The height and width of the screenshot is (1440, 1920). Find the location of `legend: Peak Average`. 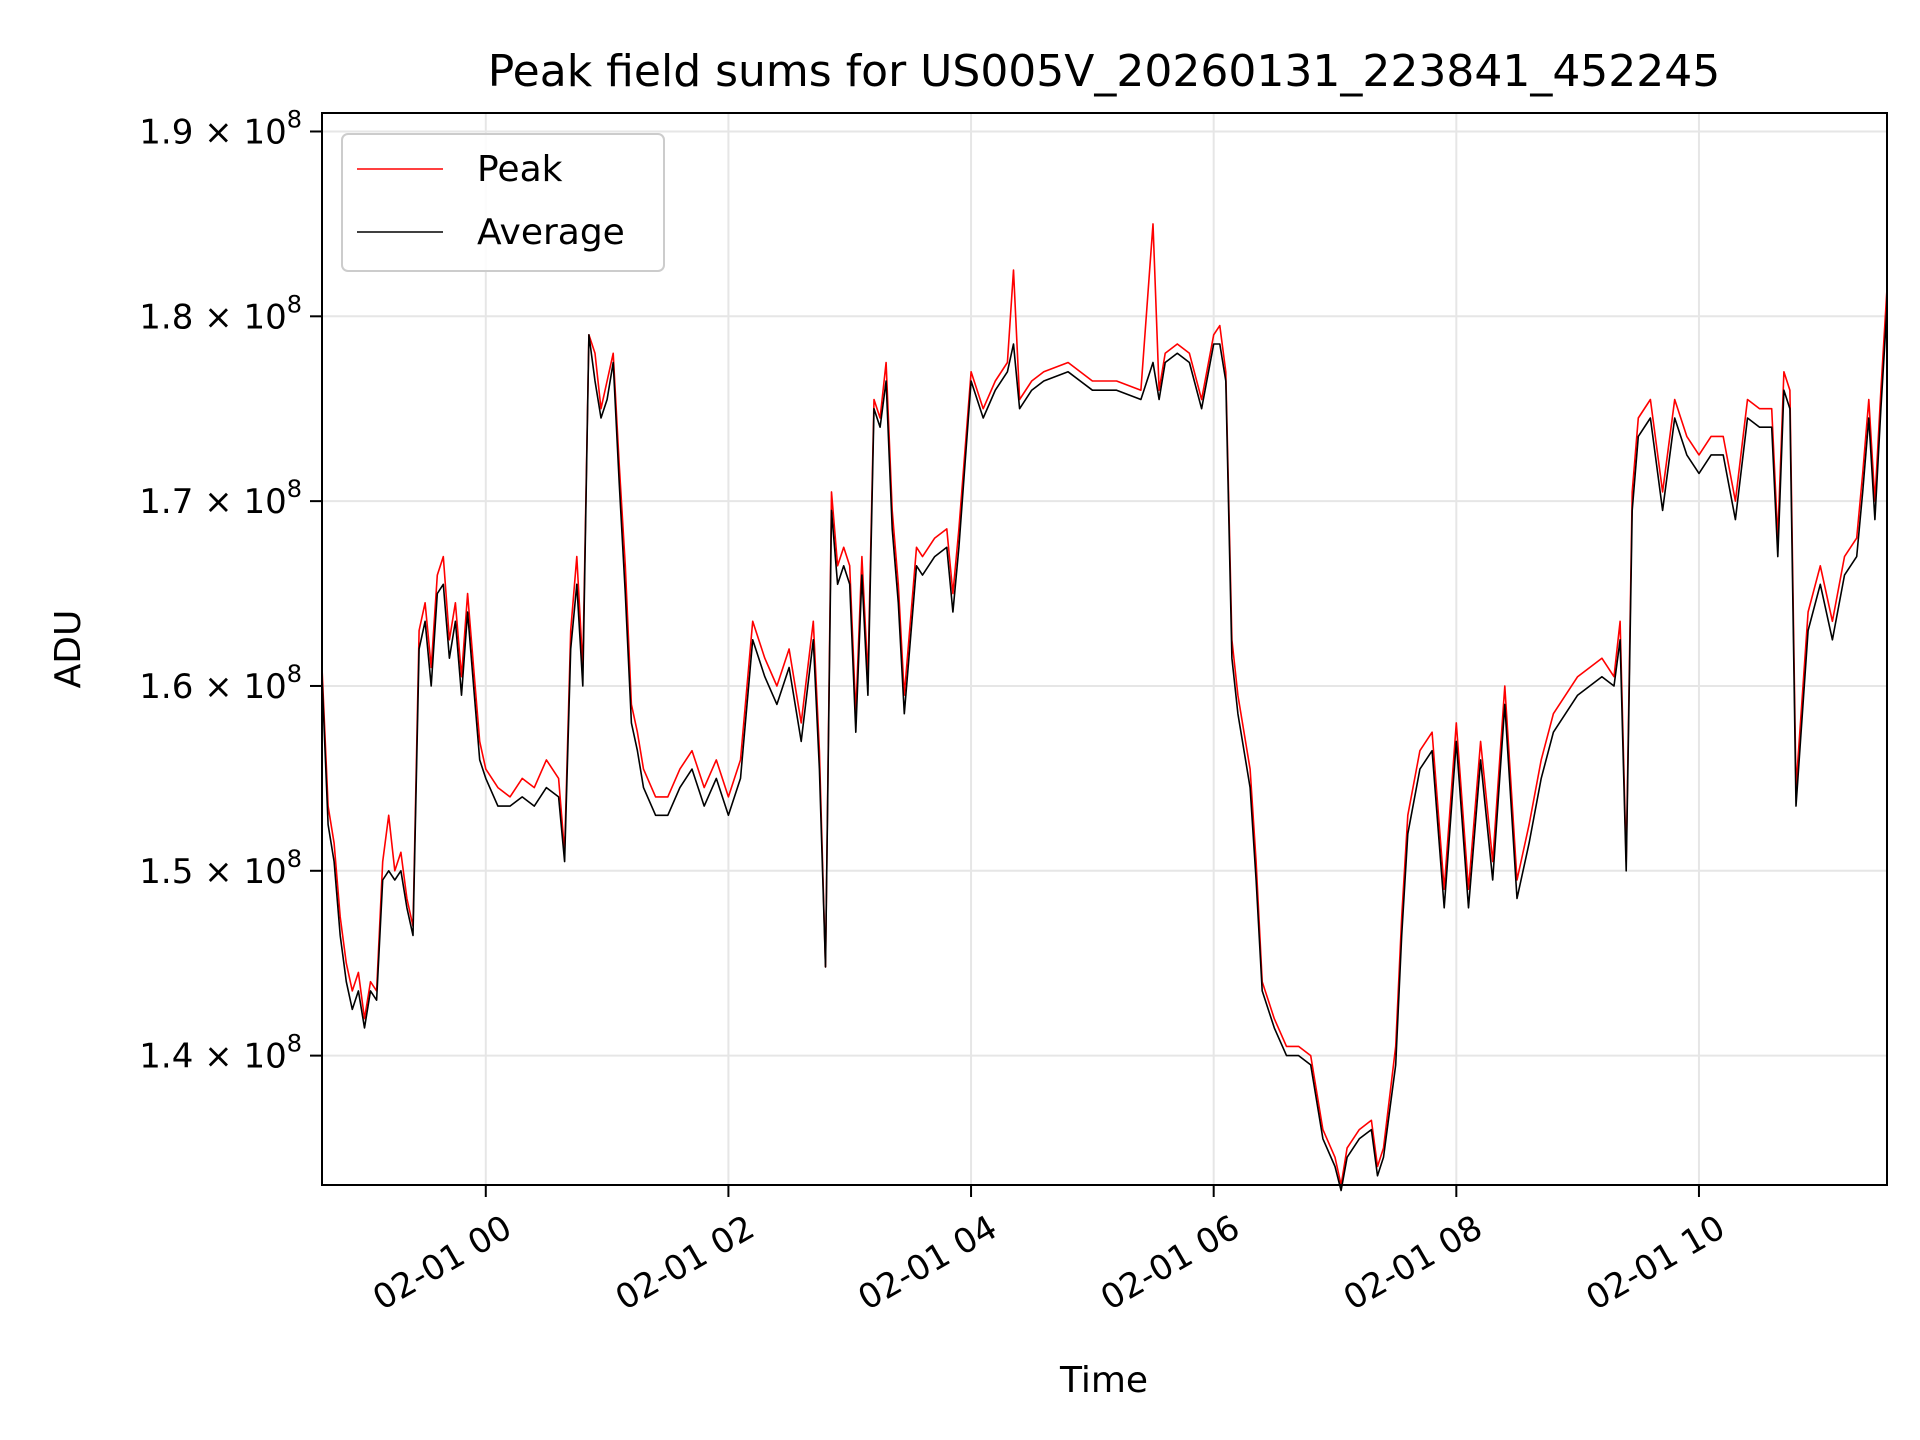

legend: Peak Average is located at coordinates (503, 202).